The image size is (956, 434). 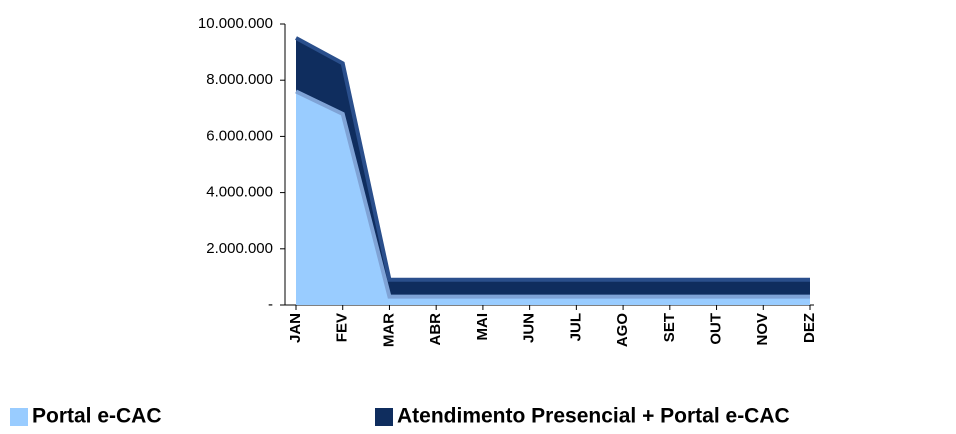 What do you see at coordinates (809, 328) in the screenshot?
I see `x-tick-label: DEZ` at bounding box center [809, 328].